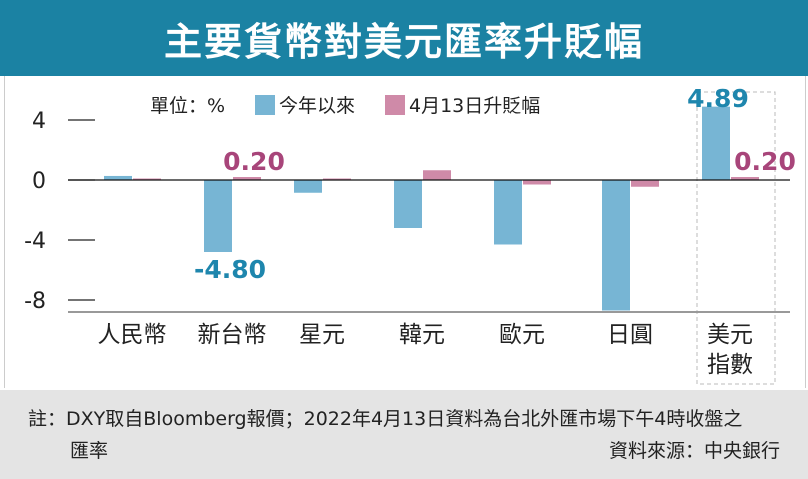 Image resolution: width=808 pixels, height=479 pixels. I want to click on legend-label: 4月13日升貶幅, so click(474, 106).